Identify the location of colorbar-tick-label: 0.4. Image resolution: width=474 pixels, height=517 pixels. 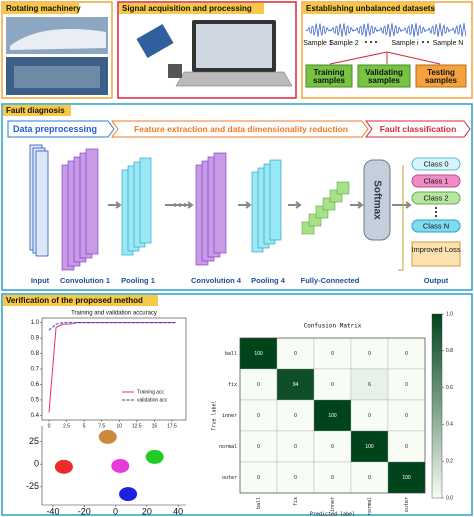
(449, 425).